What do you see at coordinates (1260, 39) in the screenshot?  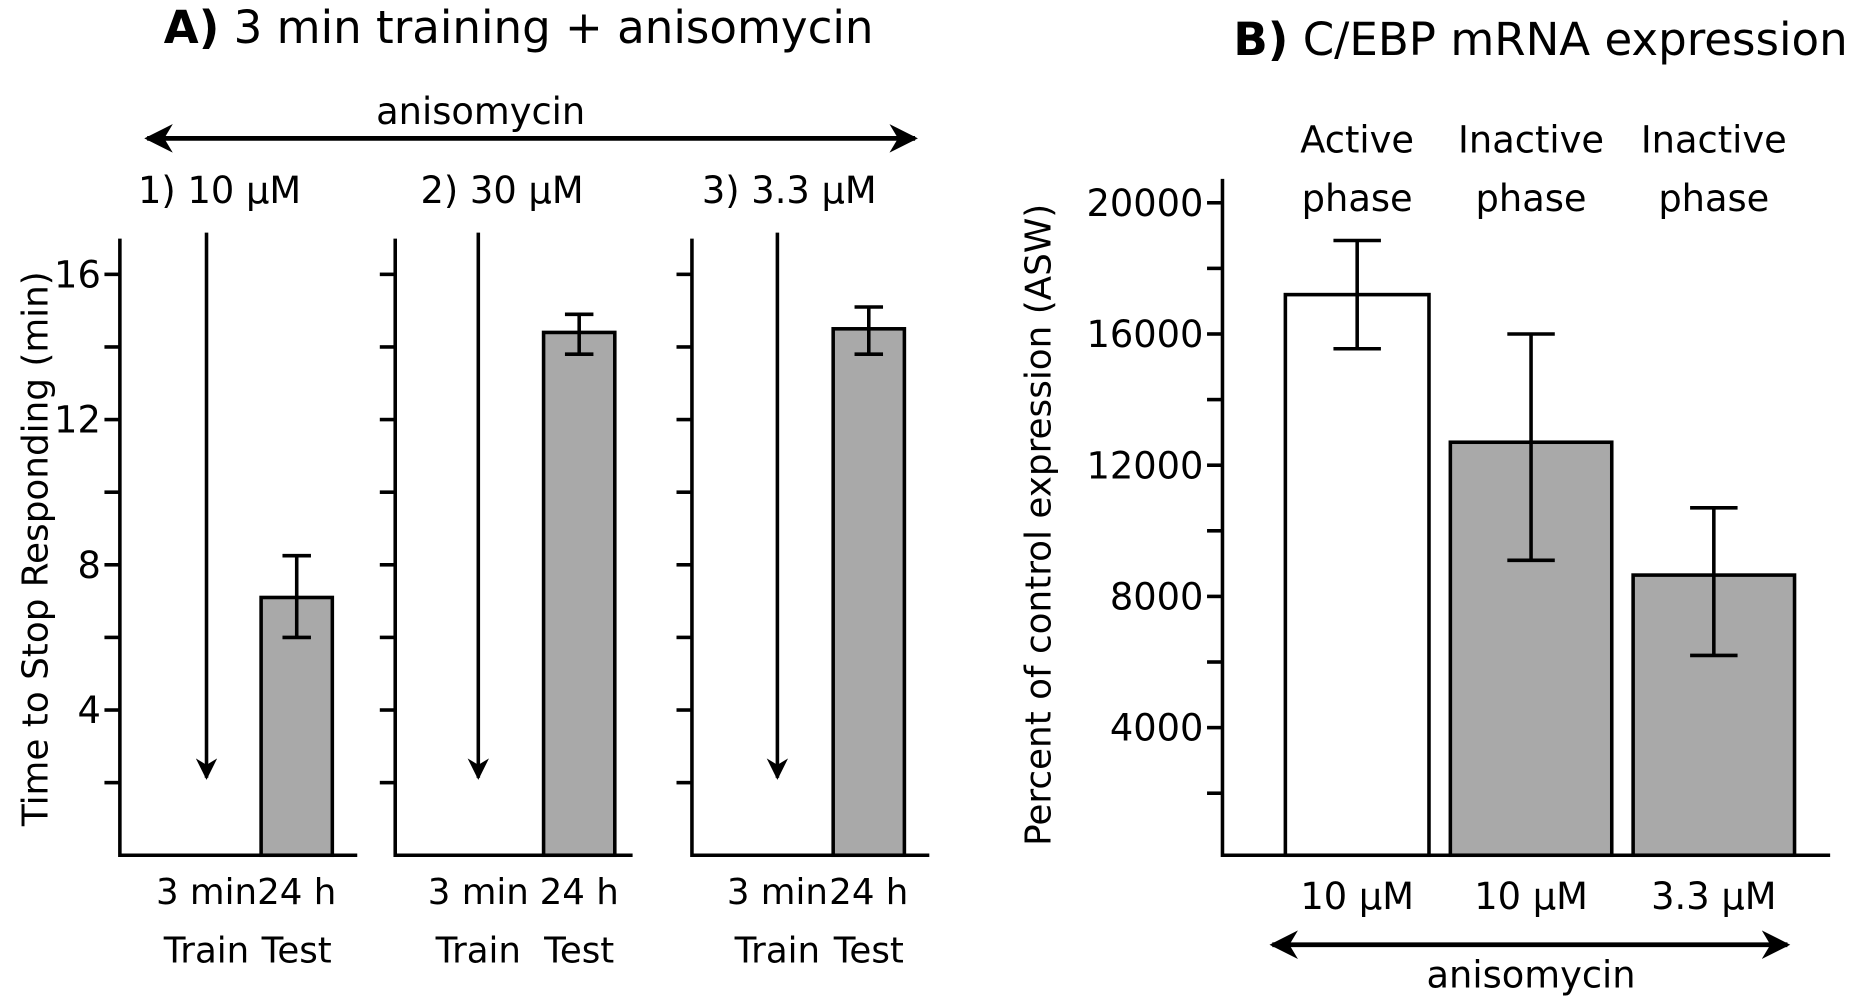 I see `panel-b-letter: B)` at bounding box center [1260, 39].